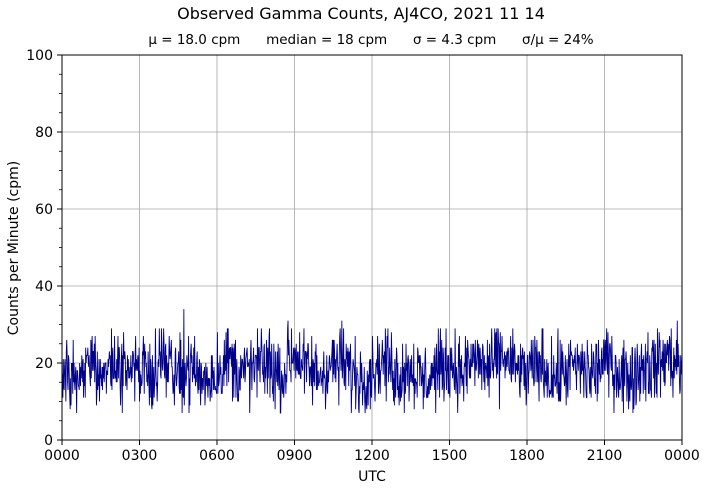 This screenshot has width=705, height=489. What do you see at coordinates (140, 456) in the screenshot?
I see `x-tick-label: 0300` at bounding box center [140, 456].